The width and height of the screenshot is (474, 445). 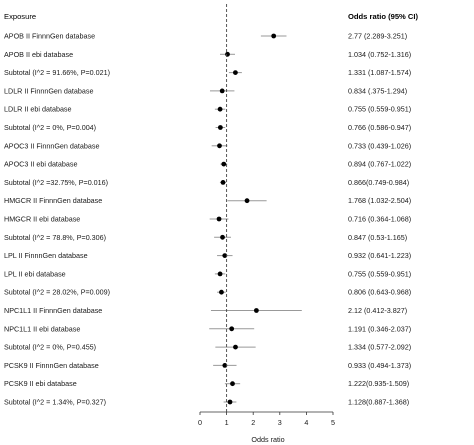 What do you see at coordinates (306, 422) in the screenshot?
I see `x-tick-label: 4` at bounding box center [306, 422].